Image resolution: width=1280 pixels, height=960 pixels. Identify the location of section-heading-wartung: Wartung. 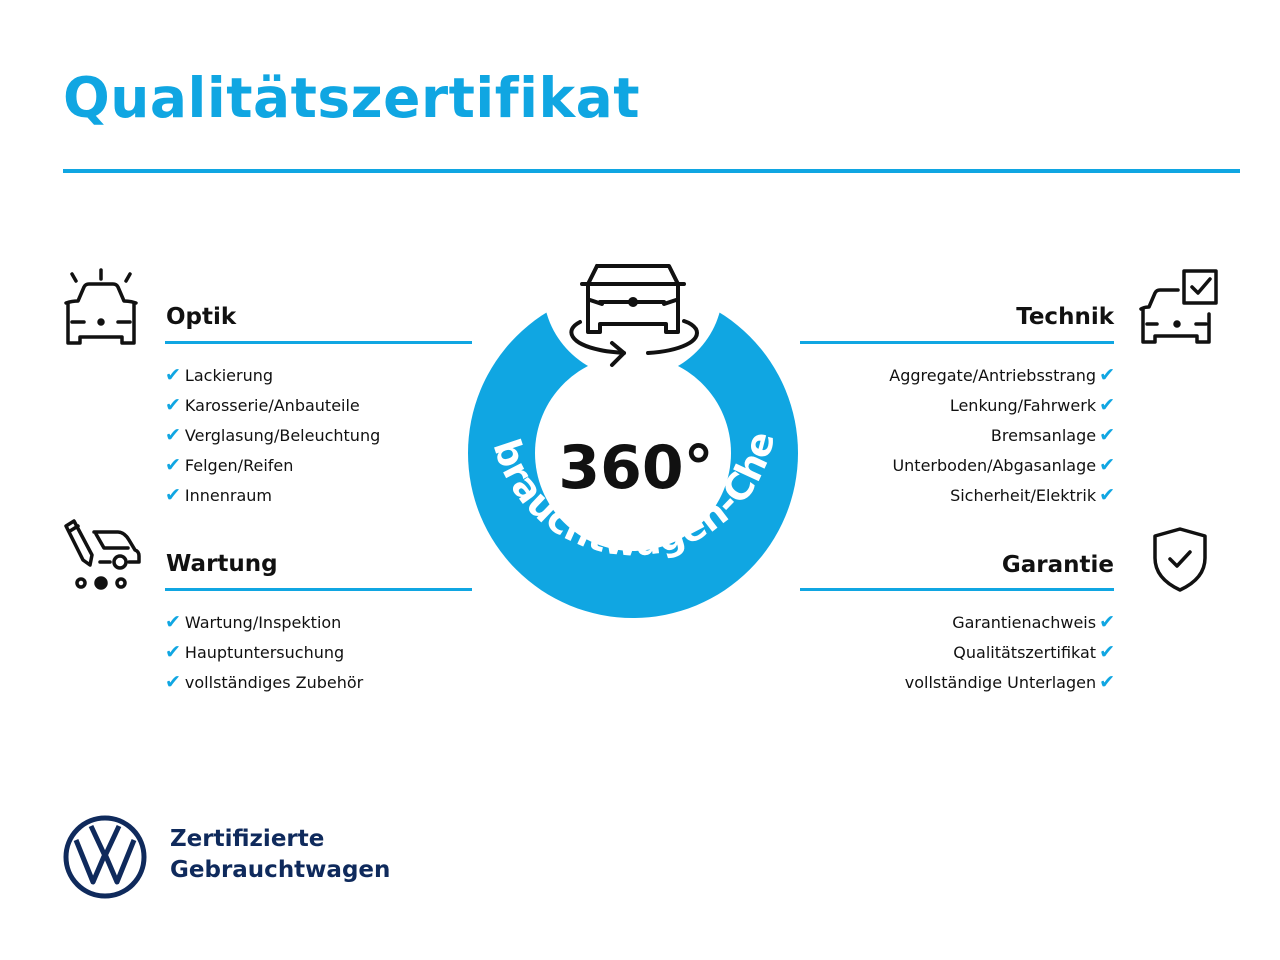
(222, 564).